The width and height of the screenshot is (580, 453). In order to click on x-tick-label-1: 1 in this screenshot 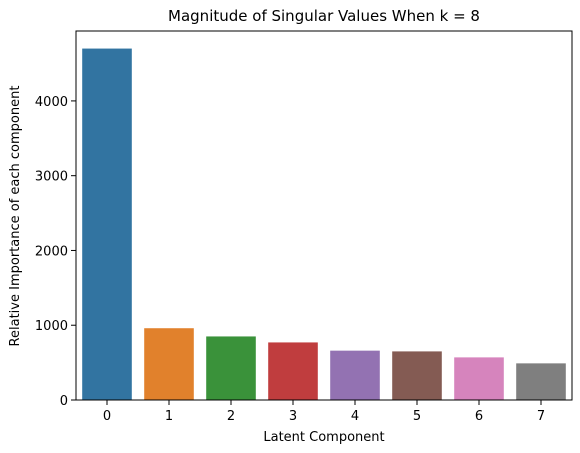, I will do `click(169, 416)`.